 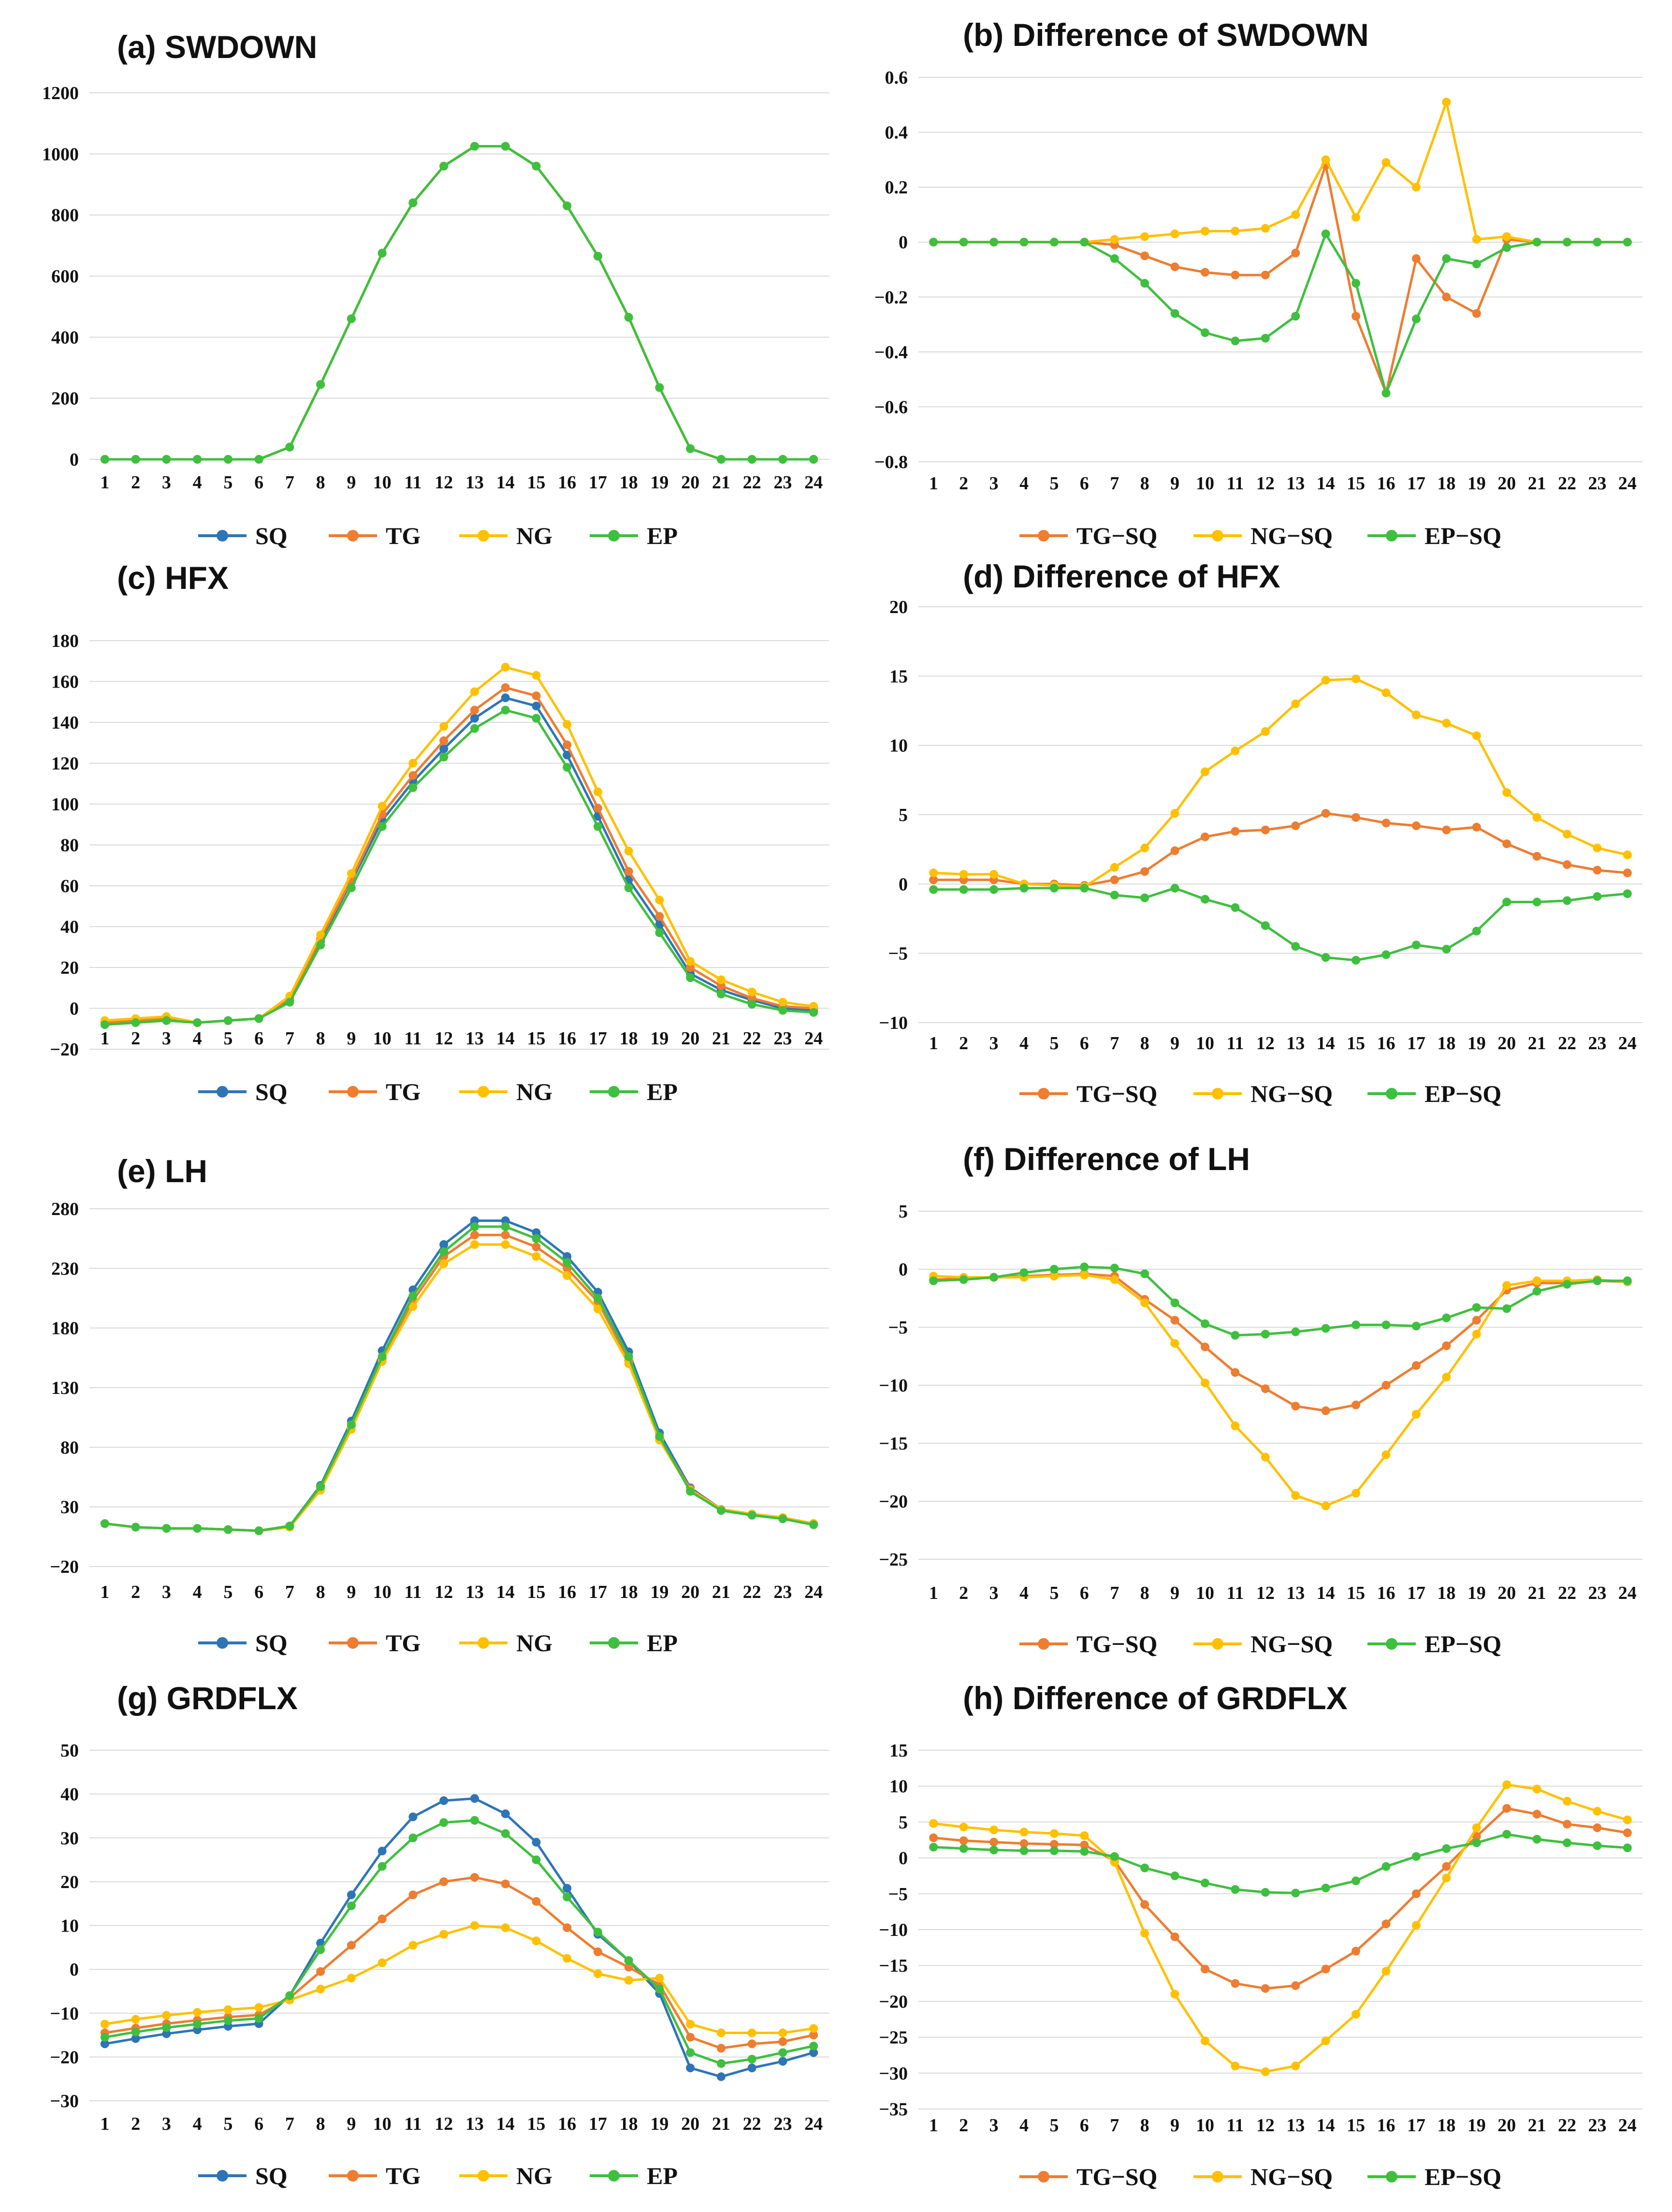 What do you see at coordinates (567, 2124) in the screenshot?
I see `x-tick-label: 16` at bounding box center [567, 2124].